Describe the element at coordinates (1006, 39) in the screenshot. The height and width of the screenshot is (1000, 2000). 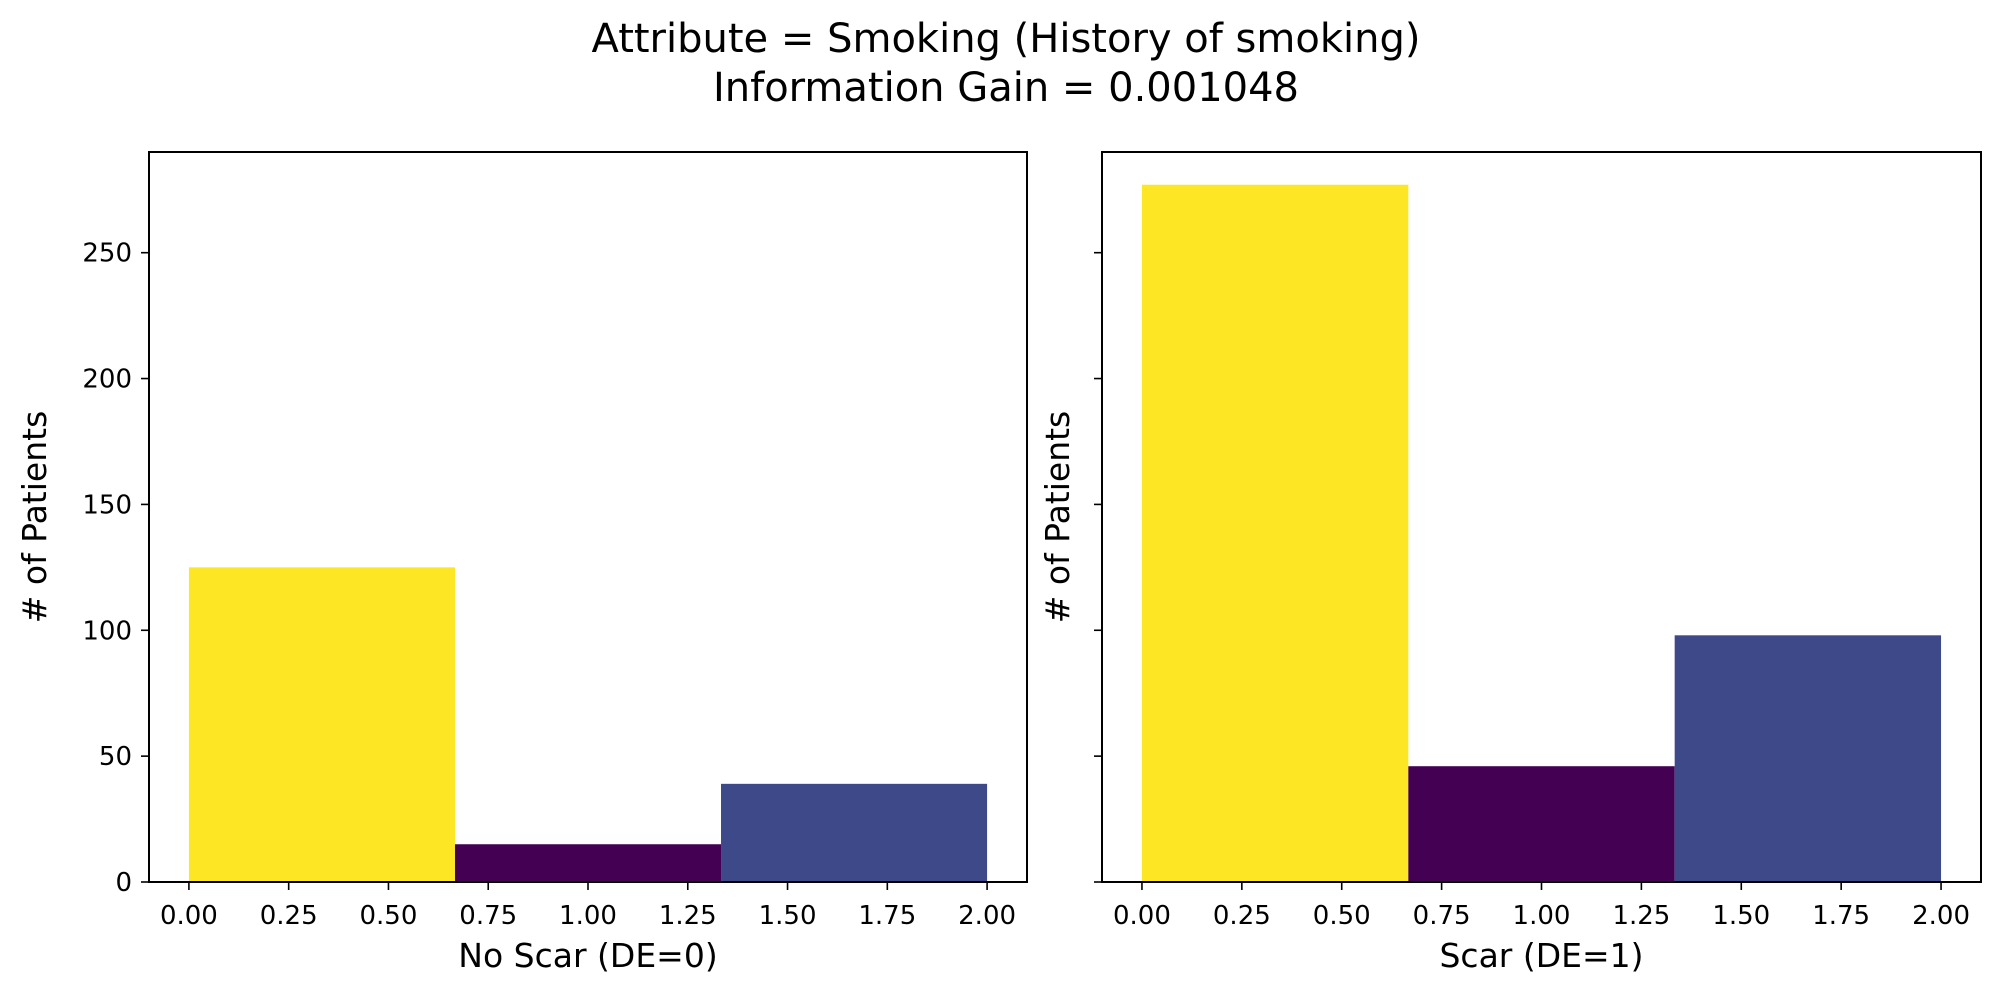
I see `figure-title-line1: Attribute = Smoking (History of smoking)` at that location.